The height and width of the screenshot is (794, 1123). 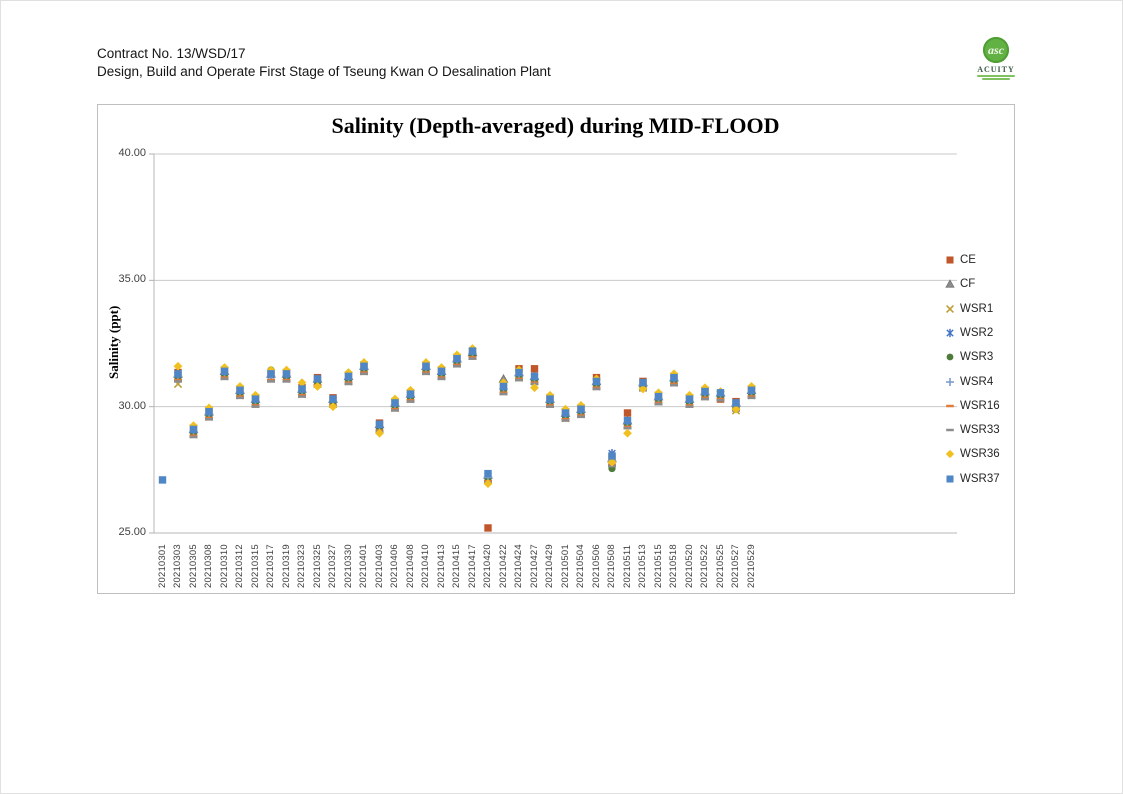 What do you see at coordinates (971, 406) in the screenshot?
I see `legend-entry-WSR16: WSR16` at bounding box center [971, 406].